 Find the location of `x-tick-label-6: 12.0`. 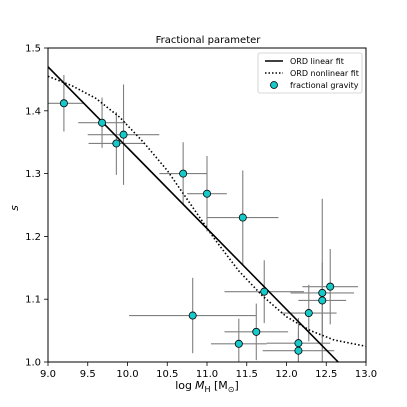

x-tick-label-6: 12.0 is located at coordinates (286, 374).